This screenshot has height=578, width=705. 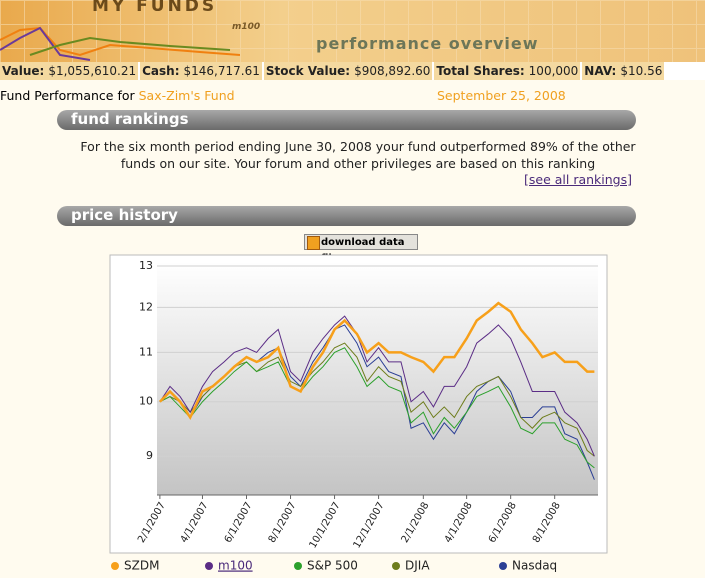 I want to click on fund-line: Fund Performance for Sax-Zim's Fund, so click(x=117, y=95).